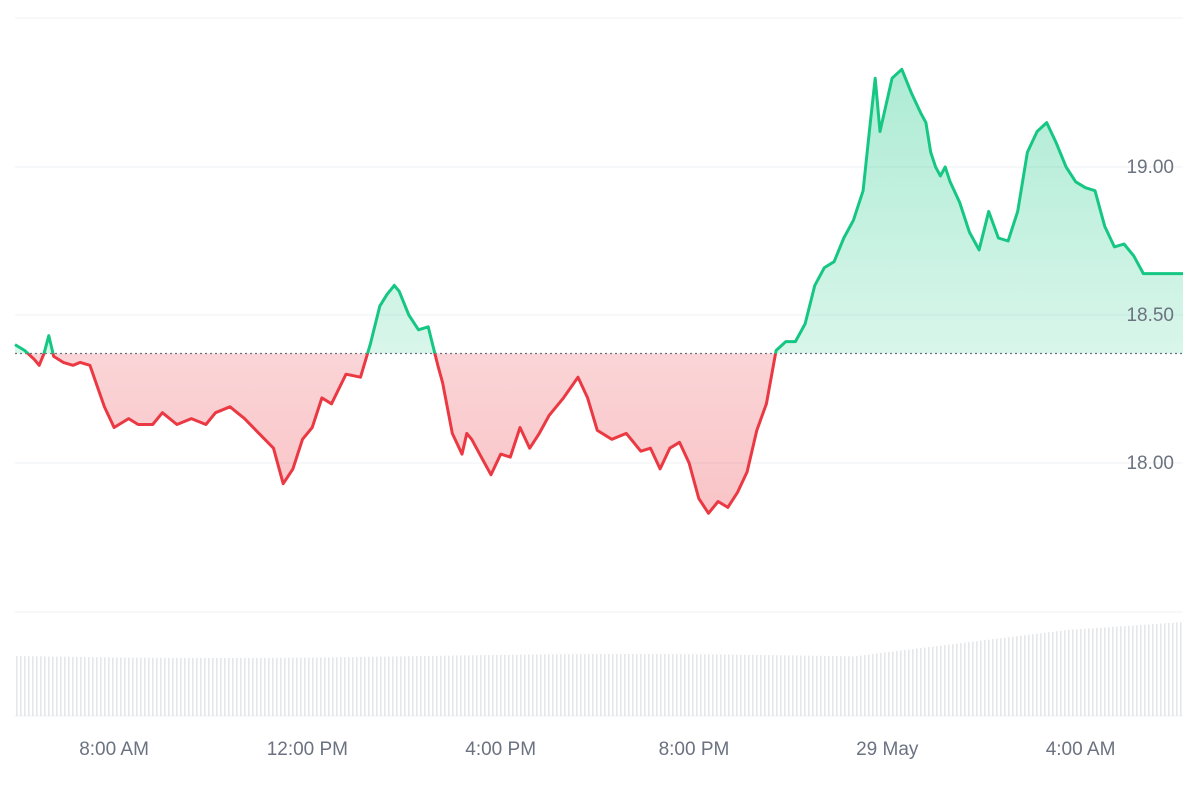  Describe the element at coordinates (1081, 749) in the screenshot. I see `x-tick-label: 4:00 AM` at that location.